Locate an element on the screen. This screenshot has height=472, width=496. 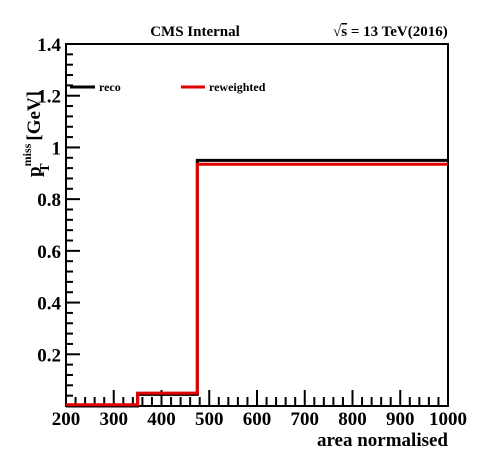
x-tick-label: 500 is located at coordinates (209, 419).